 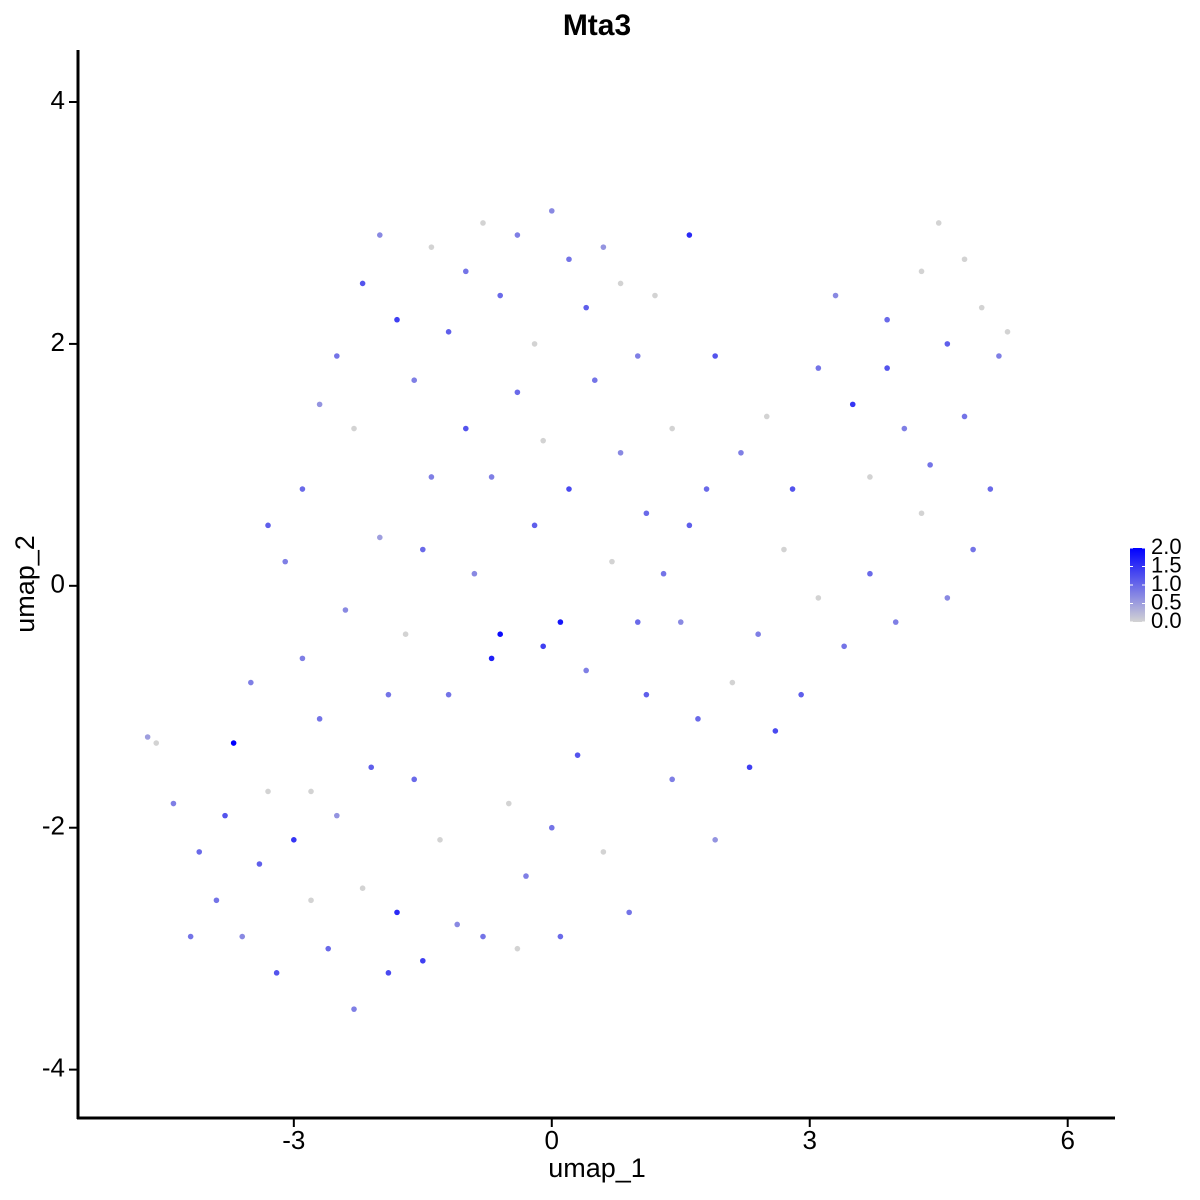 I want to click on chart-title: Mta3, so click(x=597, y=25).